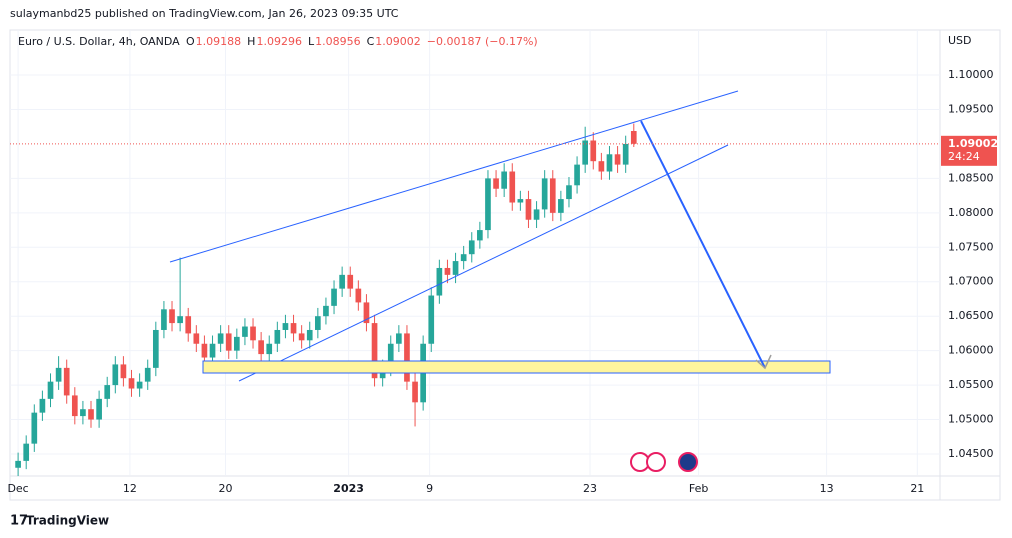 The height and width of the screenshot is (538, 1012). What do you see at coordinates (971, 384) in the screenshot?
I see `y-tick-label: 1.05500` at bounding box center [971, 384].